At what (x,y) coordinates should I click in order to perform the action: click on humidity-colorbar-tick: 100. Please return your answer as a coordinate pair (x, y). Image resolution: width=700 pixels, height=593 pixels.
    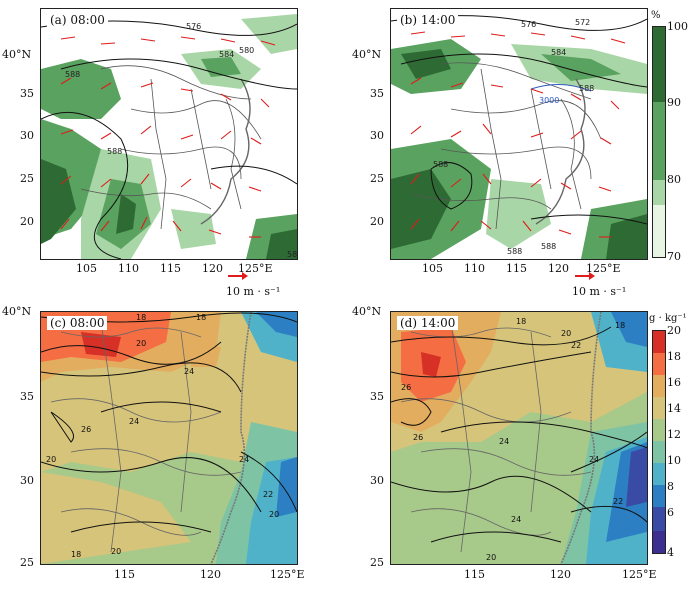
    Looking at the image, I should click on (677, 26).